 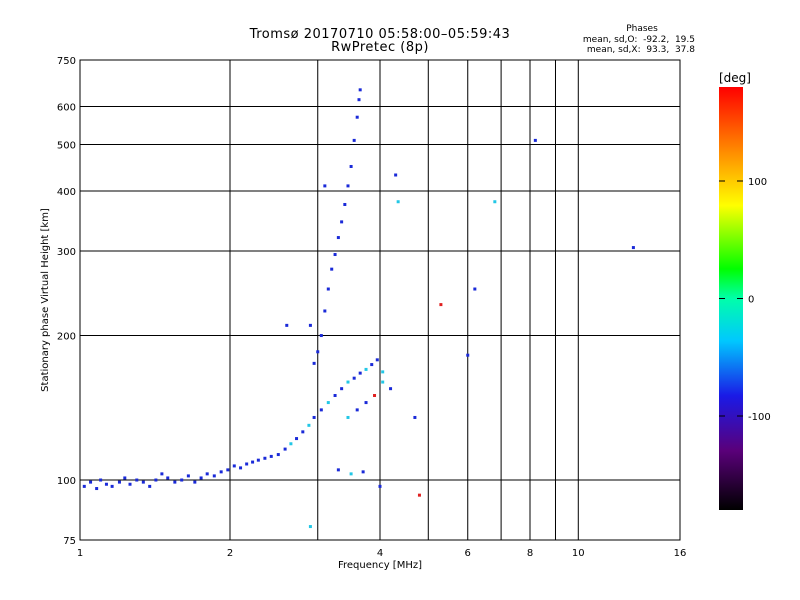 I want to click on x-tick-label-6: 16, so click(x=680, y=553).